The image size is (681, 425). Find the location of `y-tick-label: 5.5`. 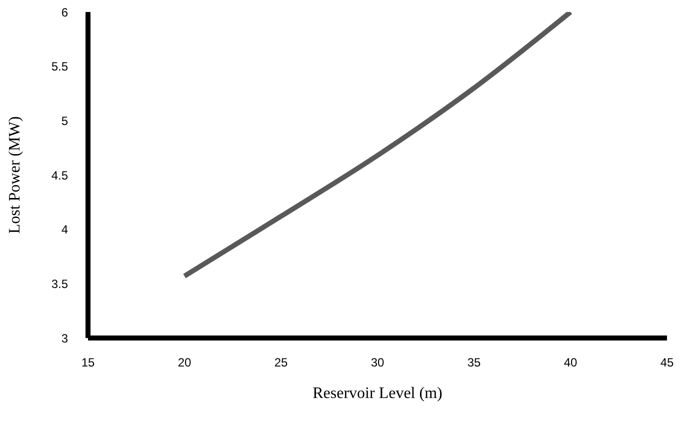

y-tick-label: 5.5 is located at coordinates (59, 67).